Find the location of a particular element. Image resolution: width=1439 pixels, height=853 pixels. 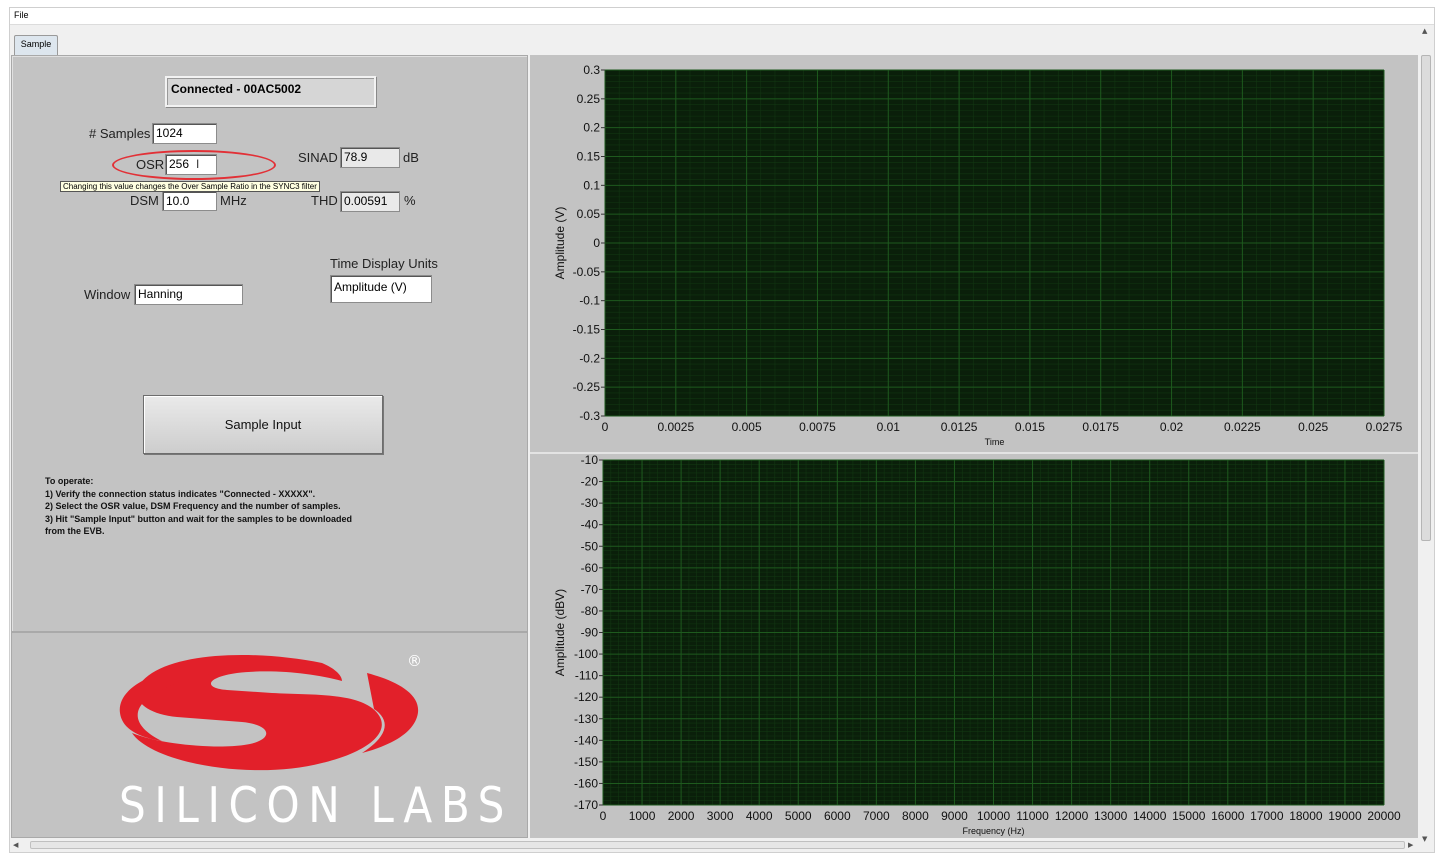

dsm-input: 10.0 is located at coordinates (189, 201).